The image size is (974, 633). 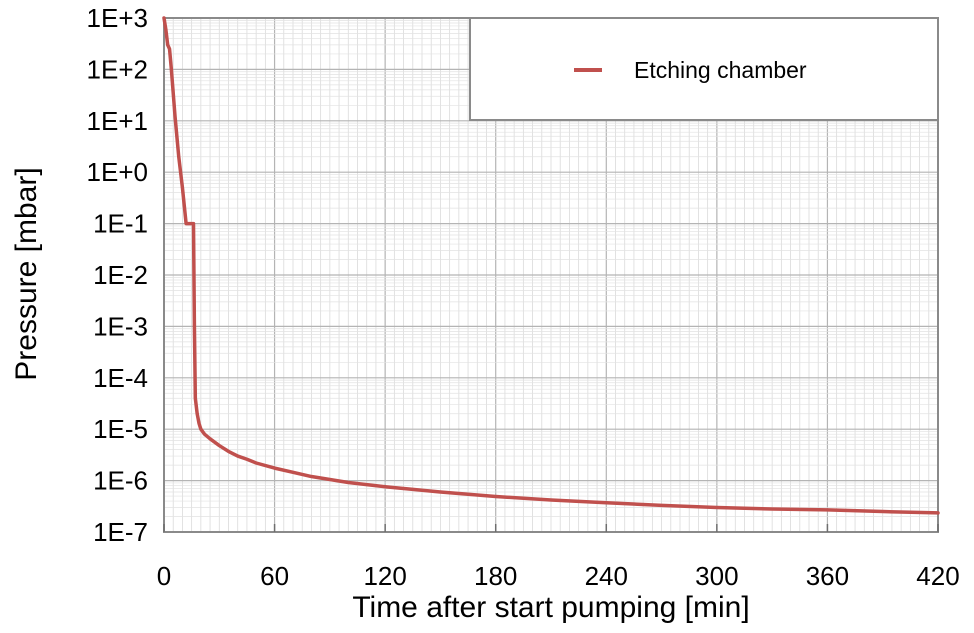 What do you see at coordinates (164, 576) in the screenshot?
I see `x-tick-label: 0` at bounding box center [164, 576].